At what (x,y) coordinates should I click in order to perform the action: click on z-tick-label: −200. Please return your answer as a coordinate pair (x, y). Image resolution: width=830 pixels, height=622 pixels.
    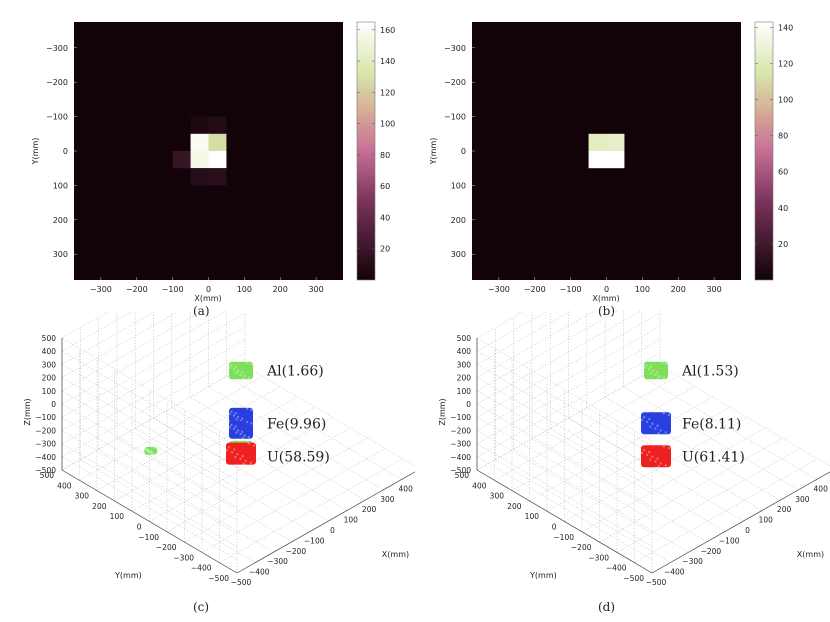
    Looking at the image, I should click on (45, 430).